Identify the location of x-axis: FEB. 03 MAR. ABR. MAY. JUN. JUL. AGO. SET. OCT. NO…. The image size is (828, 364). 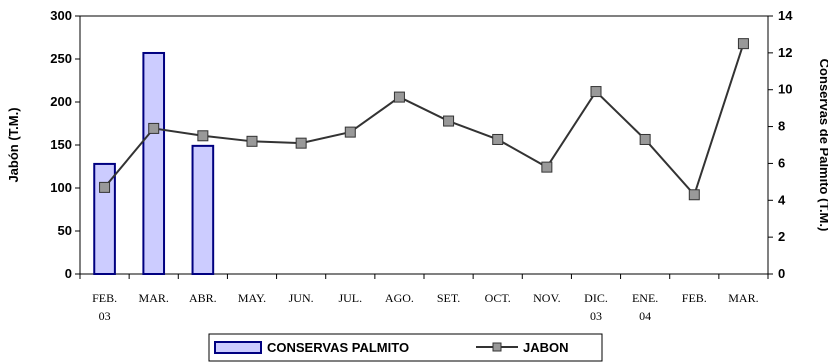
(424, 298).